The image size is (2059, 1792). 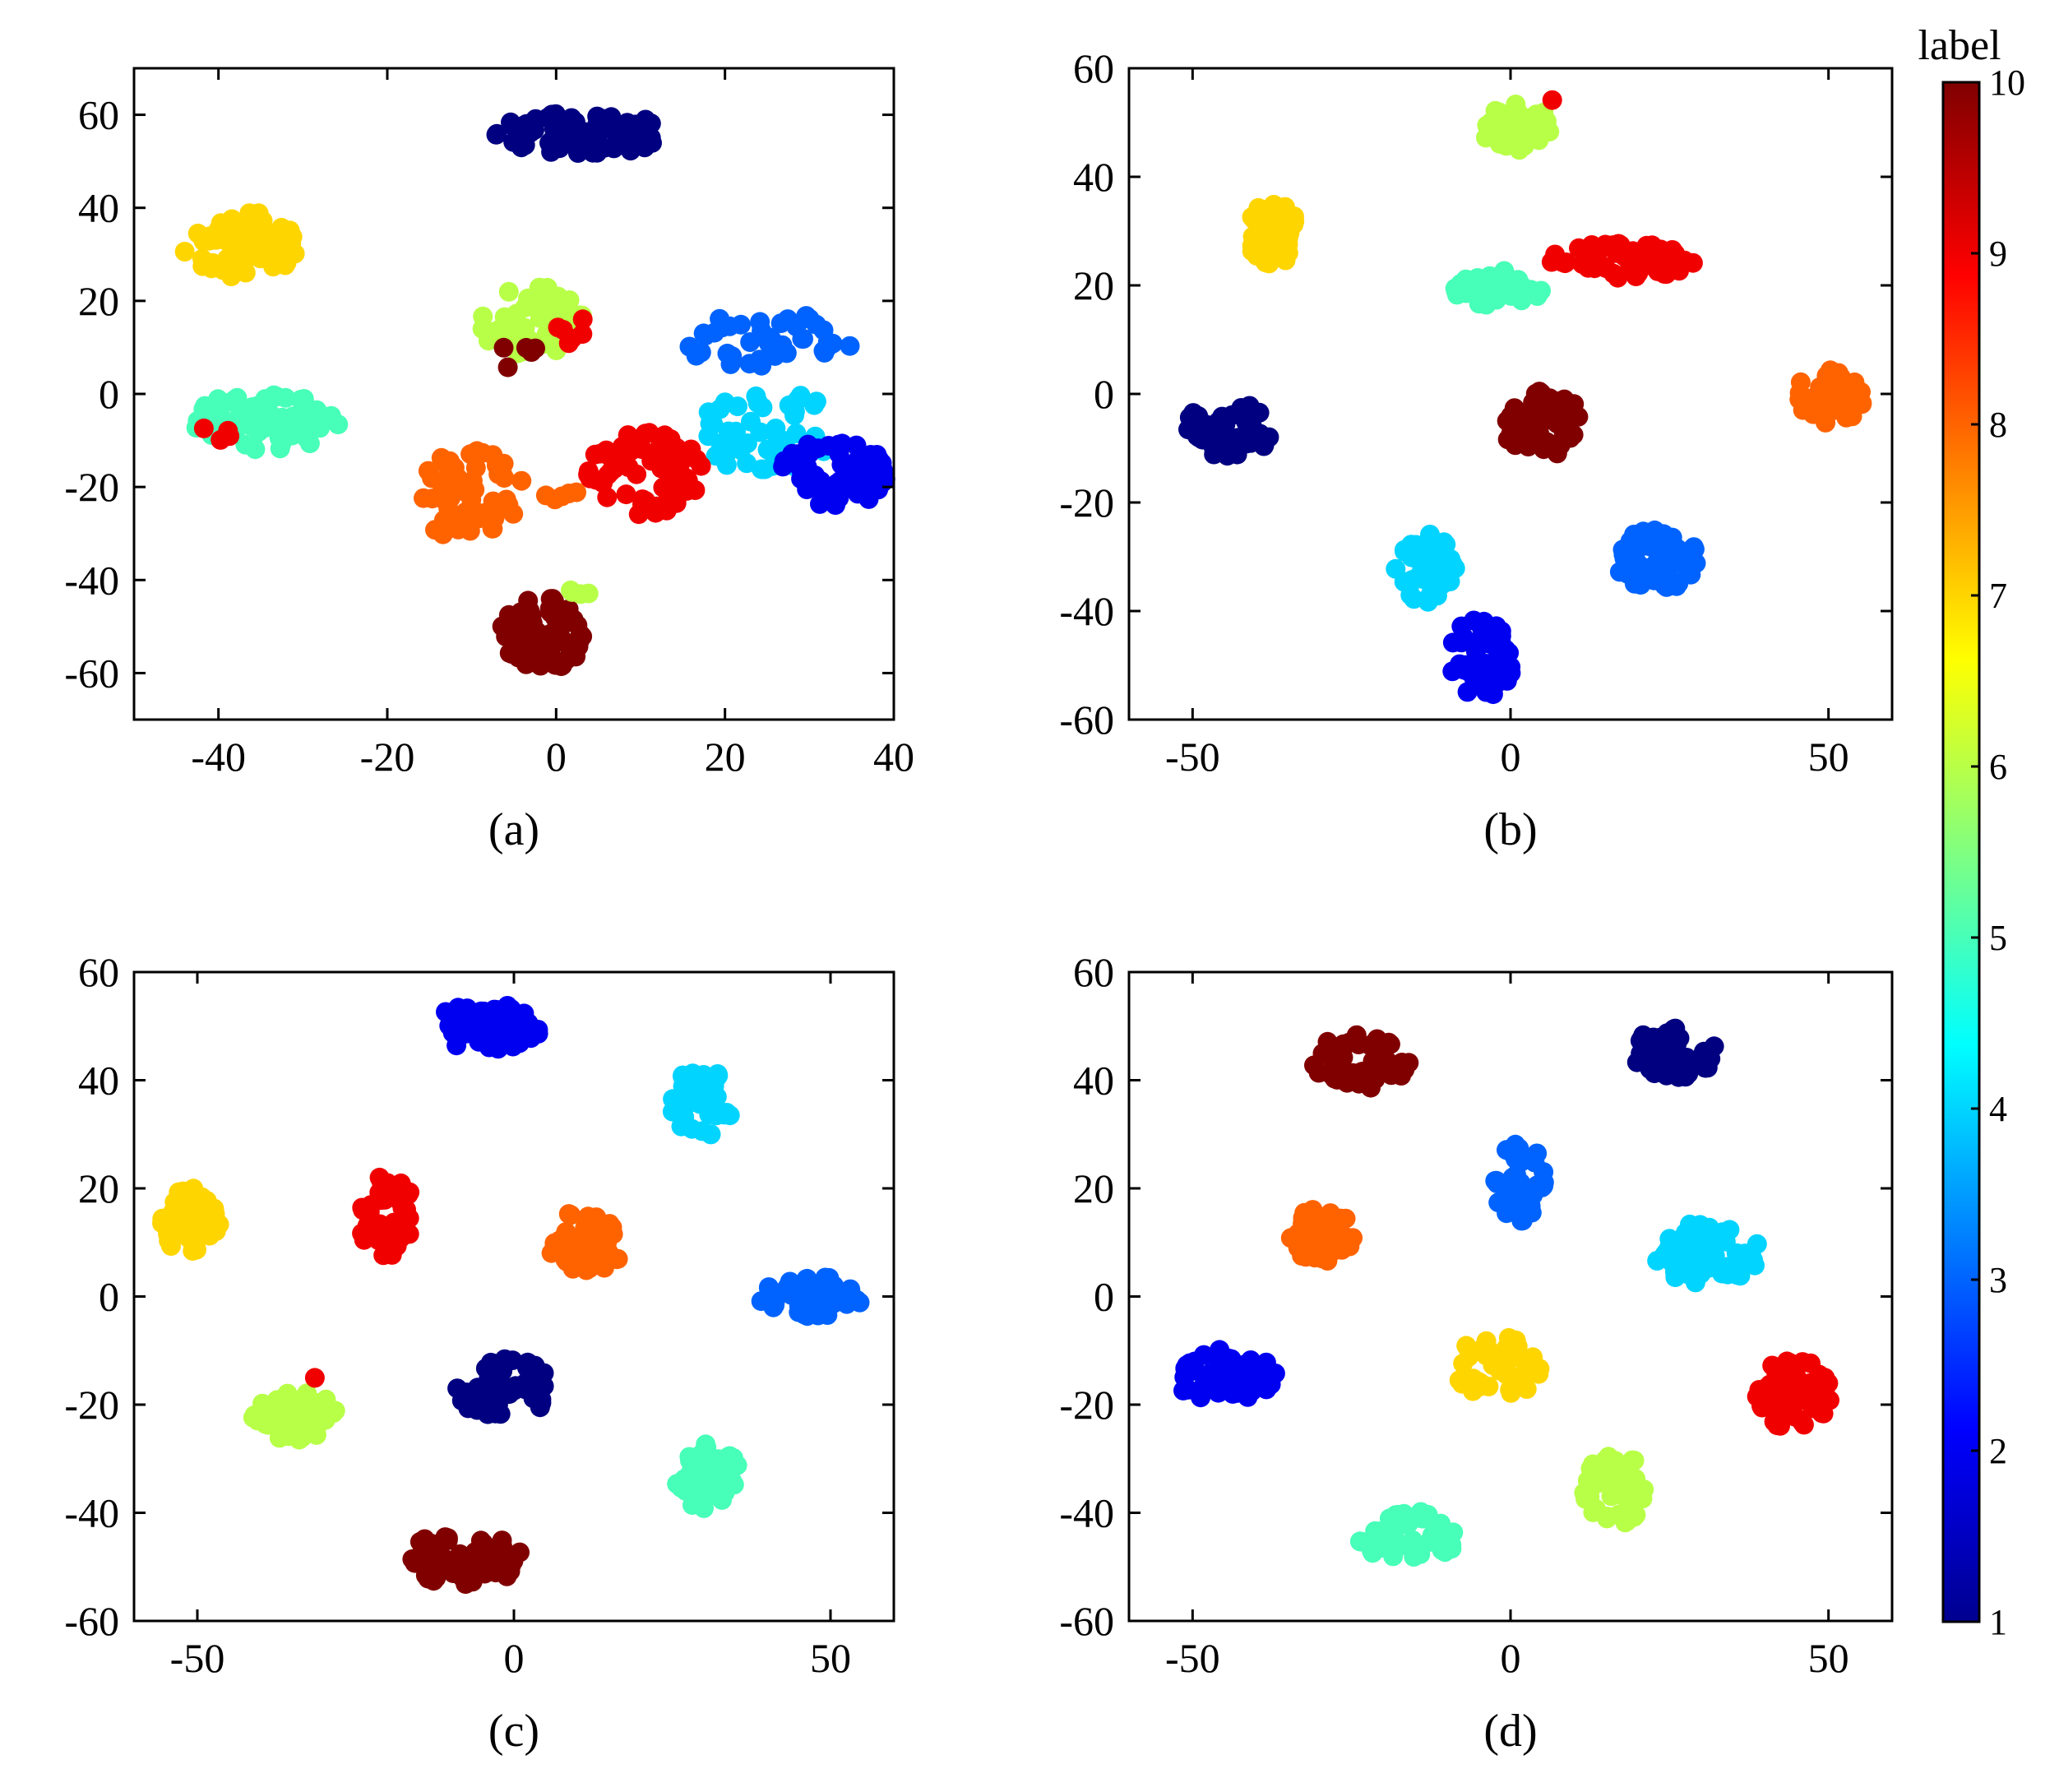 I want to click on panel-caption: (a), so click(x=513, y=829).